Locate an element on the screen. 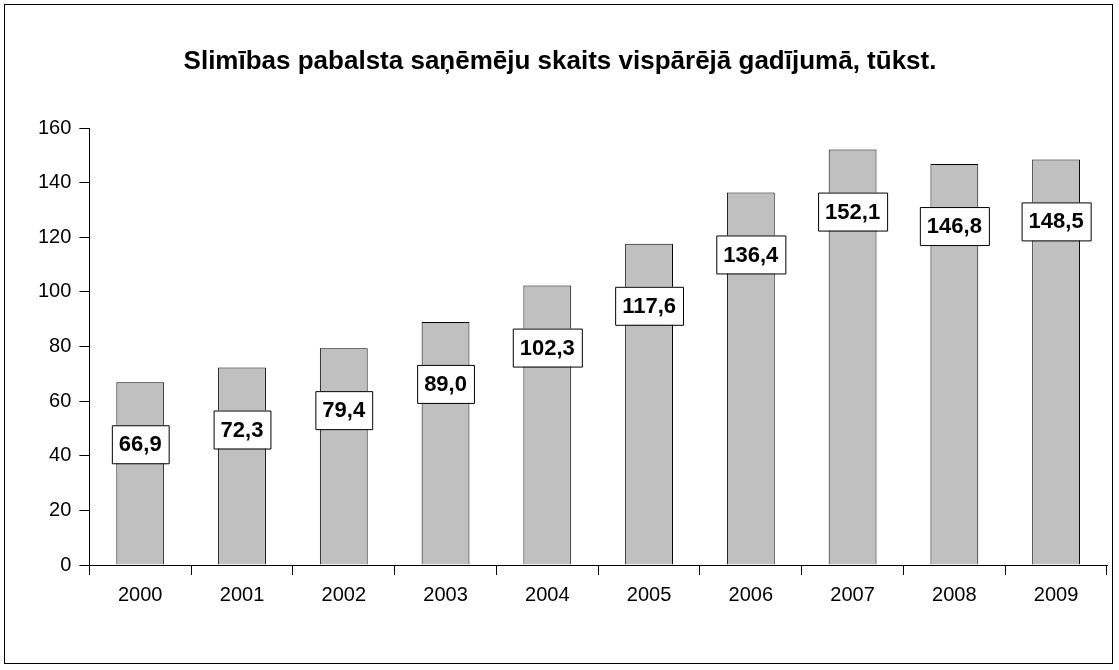  x-tick-label: 2003 is located at coordinates (445, 593).